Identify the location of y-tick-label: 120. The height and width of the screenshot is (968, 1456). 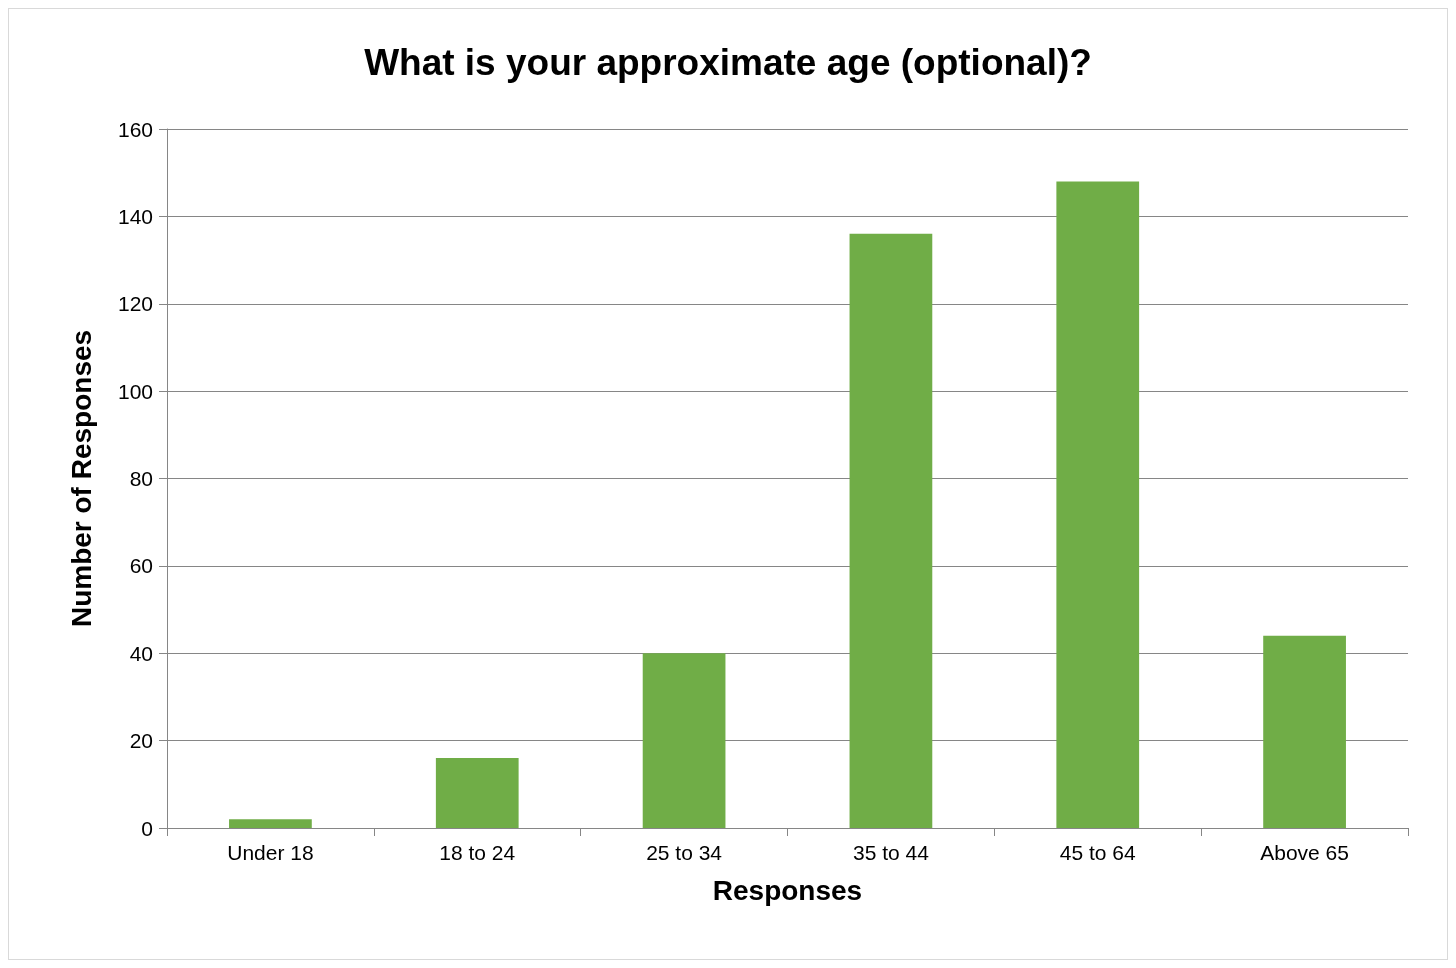
(135, 304).